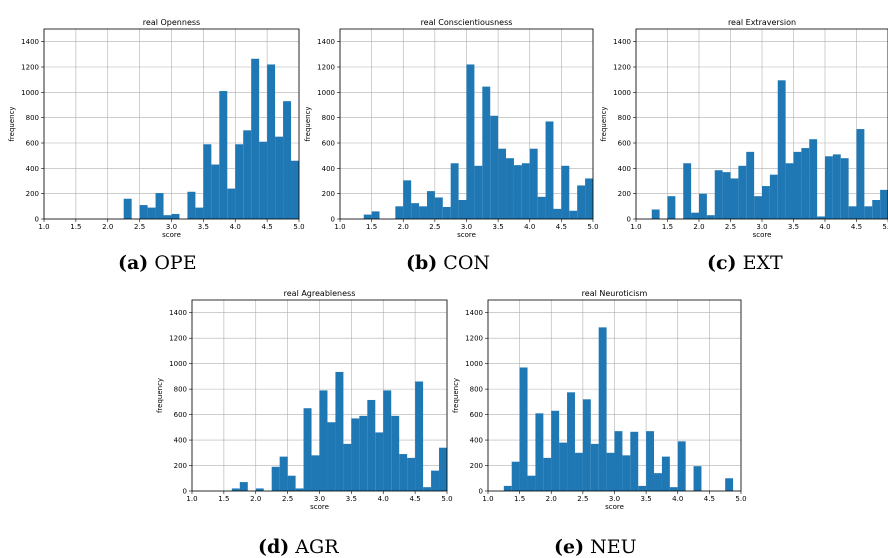 The image size is (888, 558). Describe the element at coordinates (287, 499) in the screenshot. I see `x-tick-label: 2.5` at that location.